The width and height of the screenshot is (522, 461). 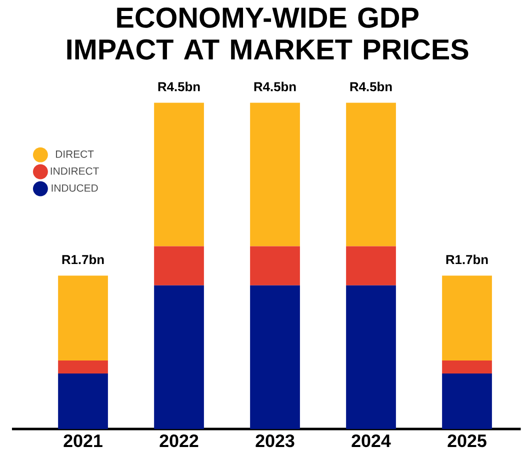 I want to click on x-tick-label: 2021, so click(x=83, y=441).